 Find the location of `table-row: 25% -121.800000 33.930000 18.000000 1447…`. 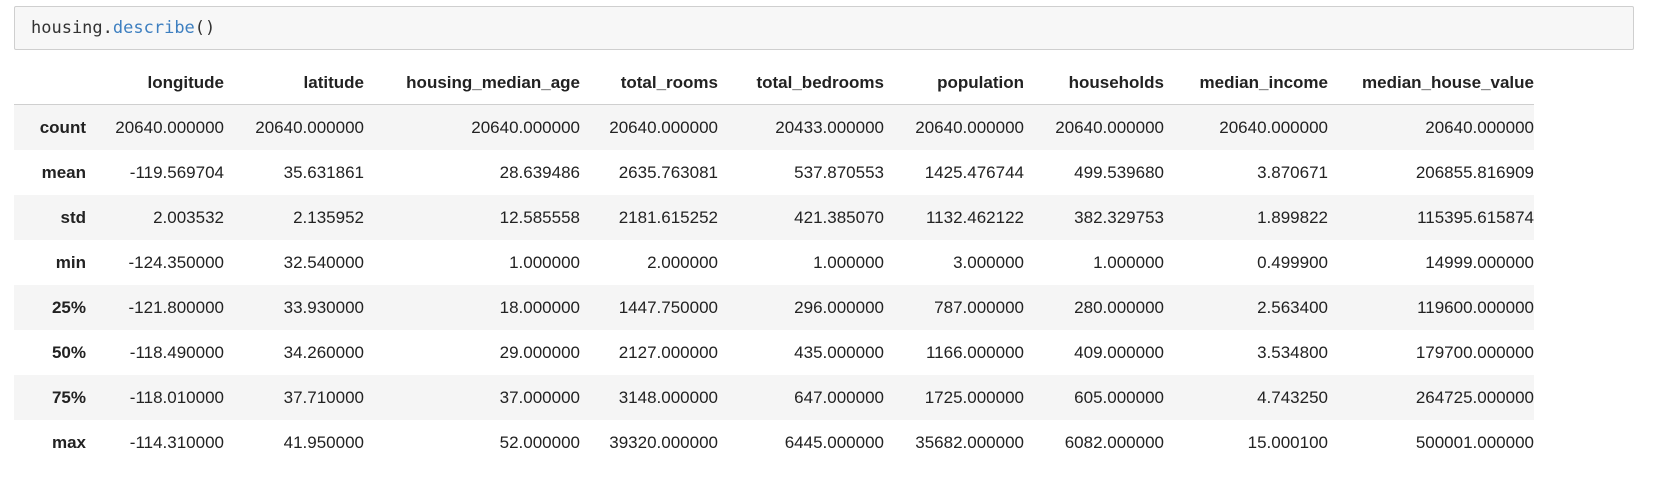

table-row: 25% -121.800000 33.930000 18.000000 1447… is located at coordinates (774, 307).